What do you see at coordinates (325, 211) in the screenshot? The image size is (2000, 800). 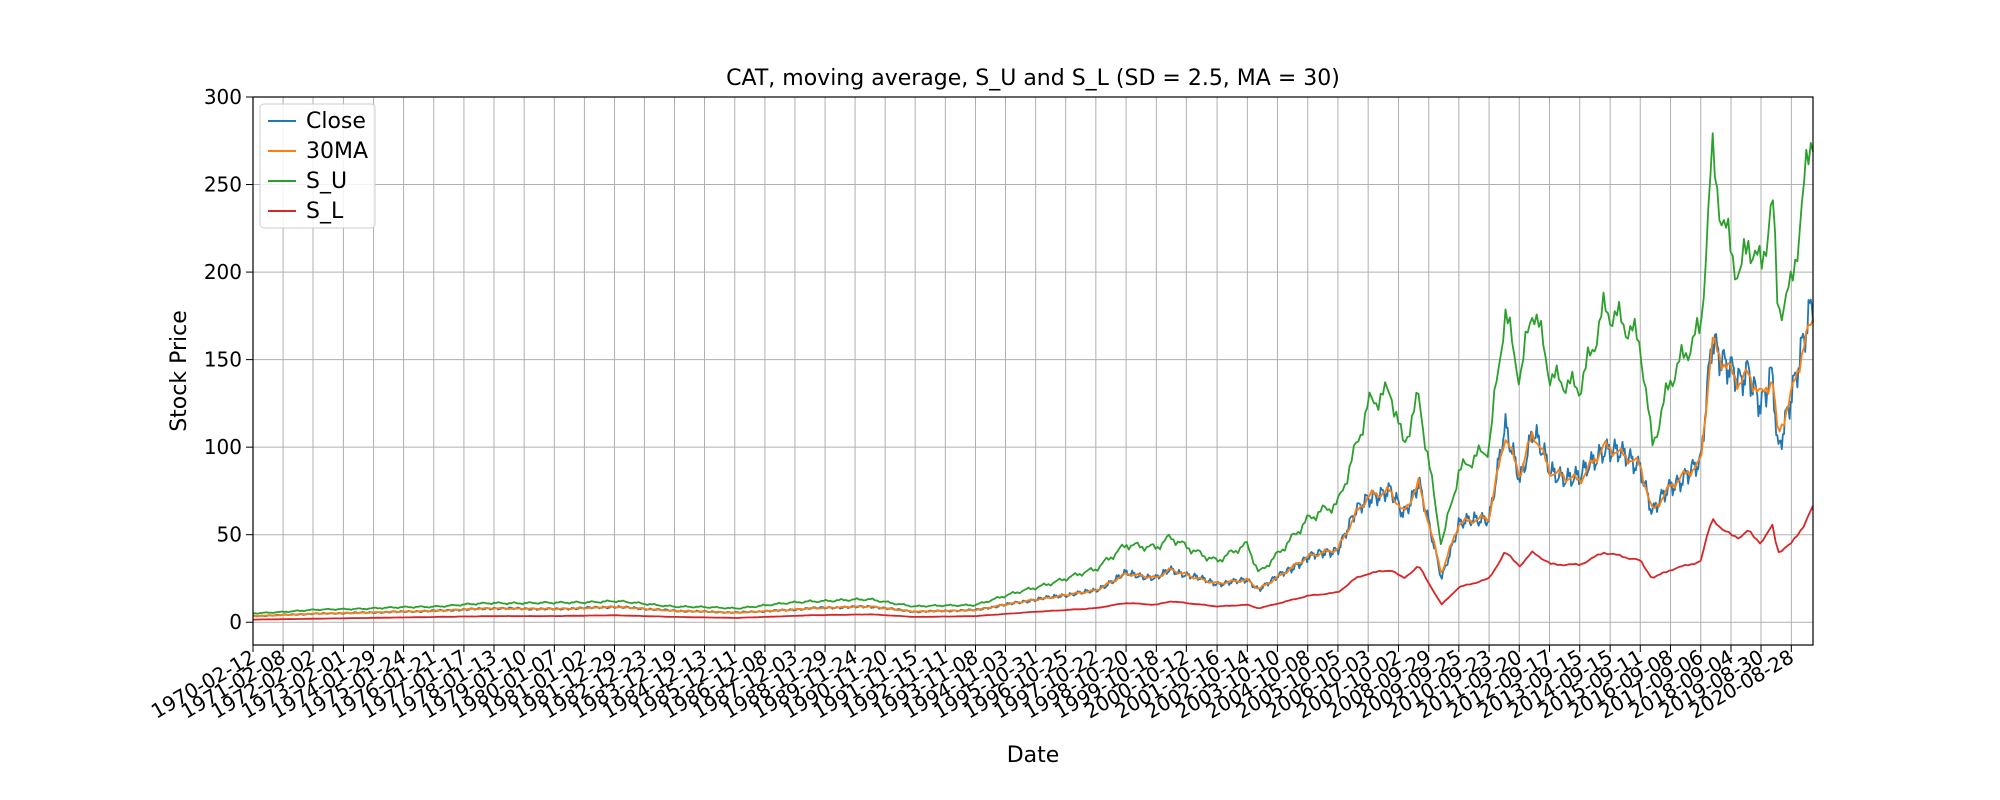 I see `legend-label-sl: S_L` at bounding box center [325, 211].